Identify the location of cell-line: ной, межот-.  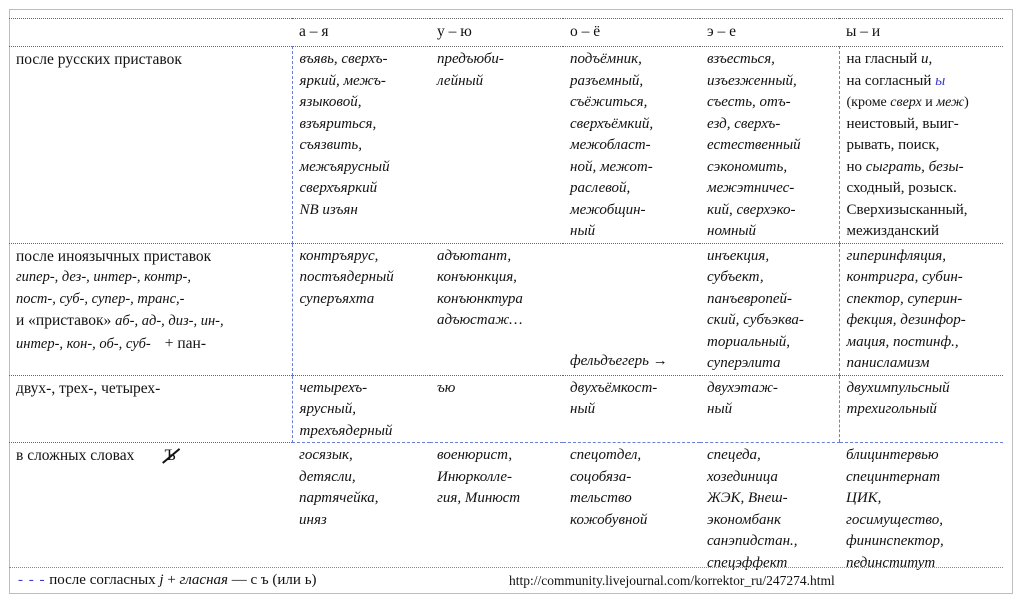
(611, 166).